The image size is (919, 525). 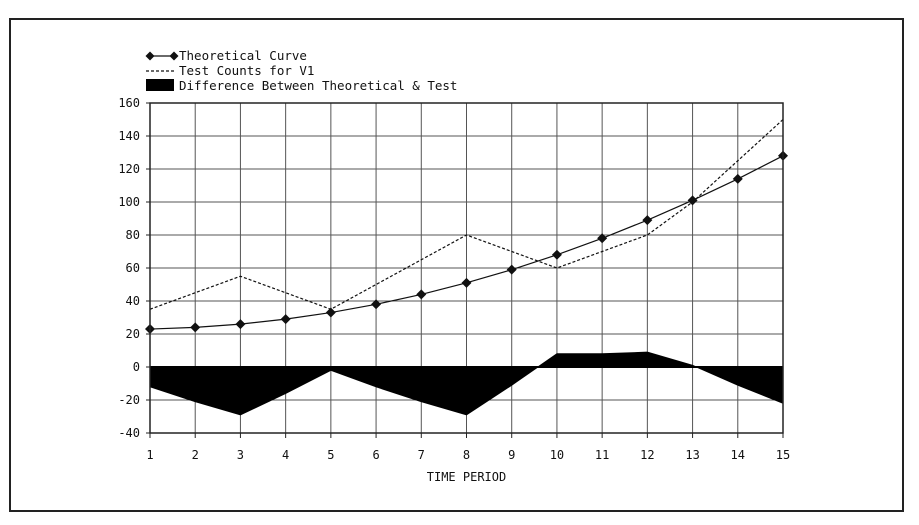 What do you see at coordinates (129, 169) in the screenshot?
I see `y-tick-label: 120` at bounding box center [129, 169].